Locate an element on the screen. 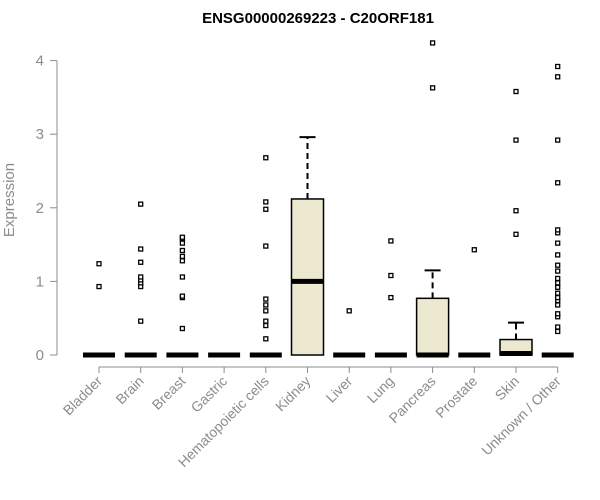  box-unknown-other is located at coordinates (557, 210).